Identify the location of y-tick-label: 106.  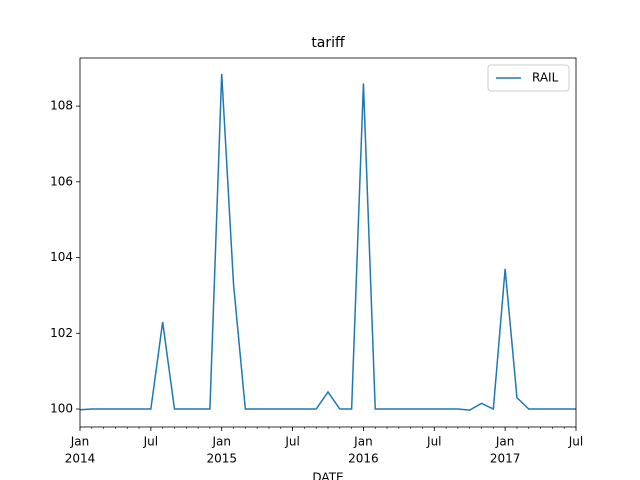
(61, 181).